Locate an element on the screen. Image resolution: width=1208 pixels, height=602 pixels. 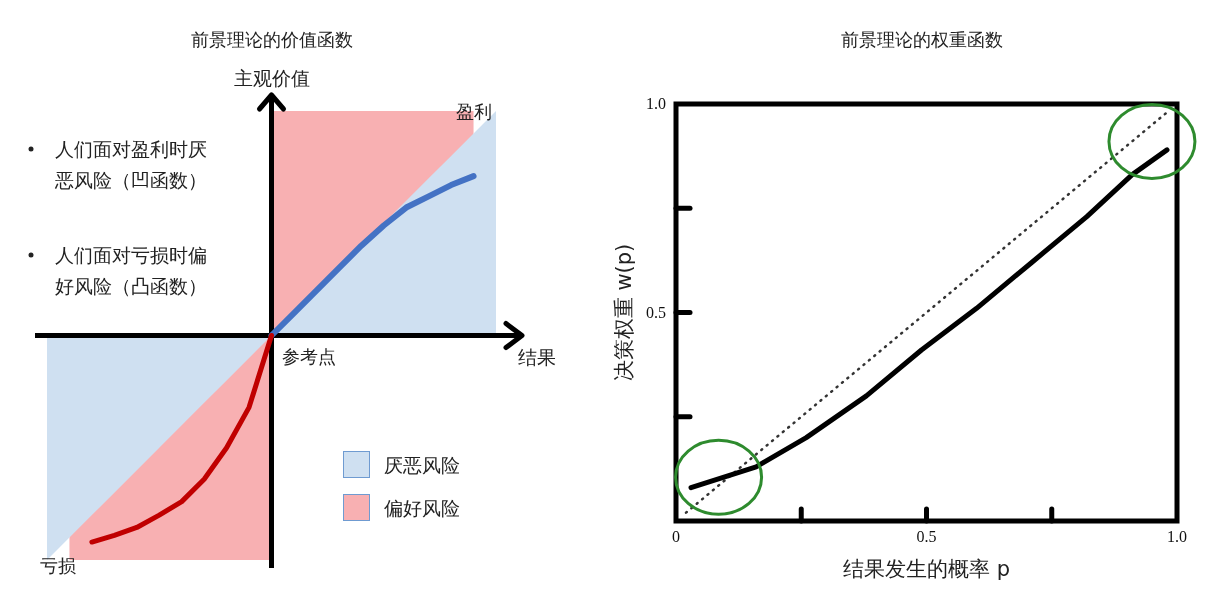
y-axis-title: 主观价值 is located at coordinates (271, 78).